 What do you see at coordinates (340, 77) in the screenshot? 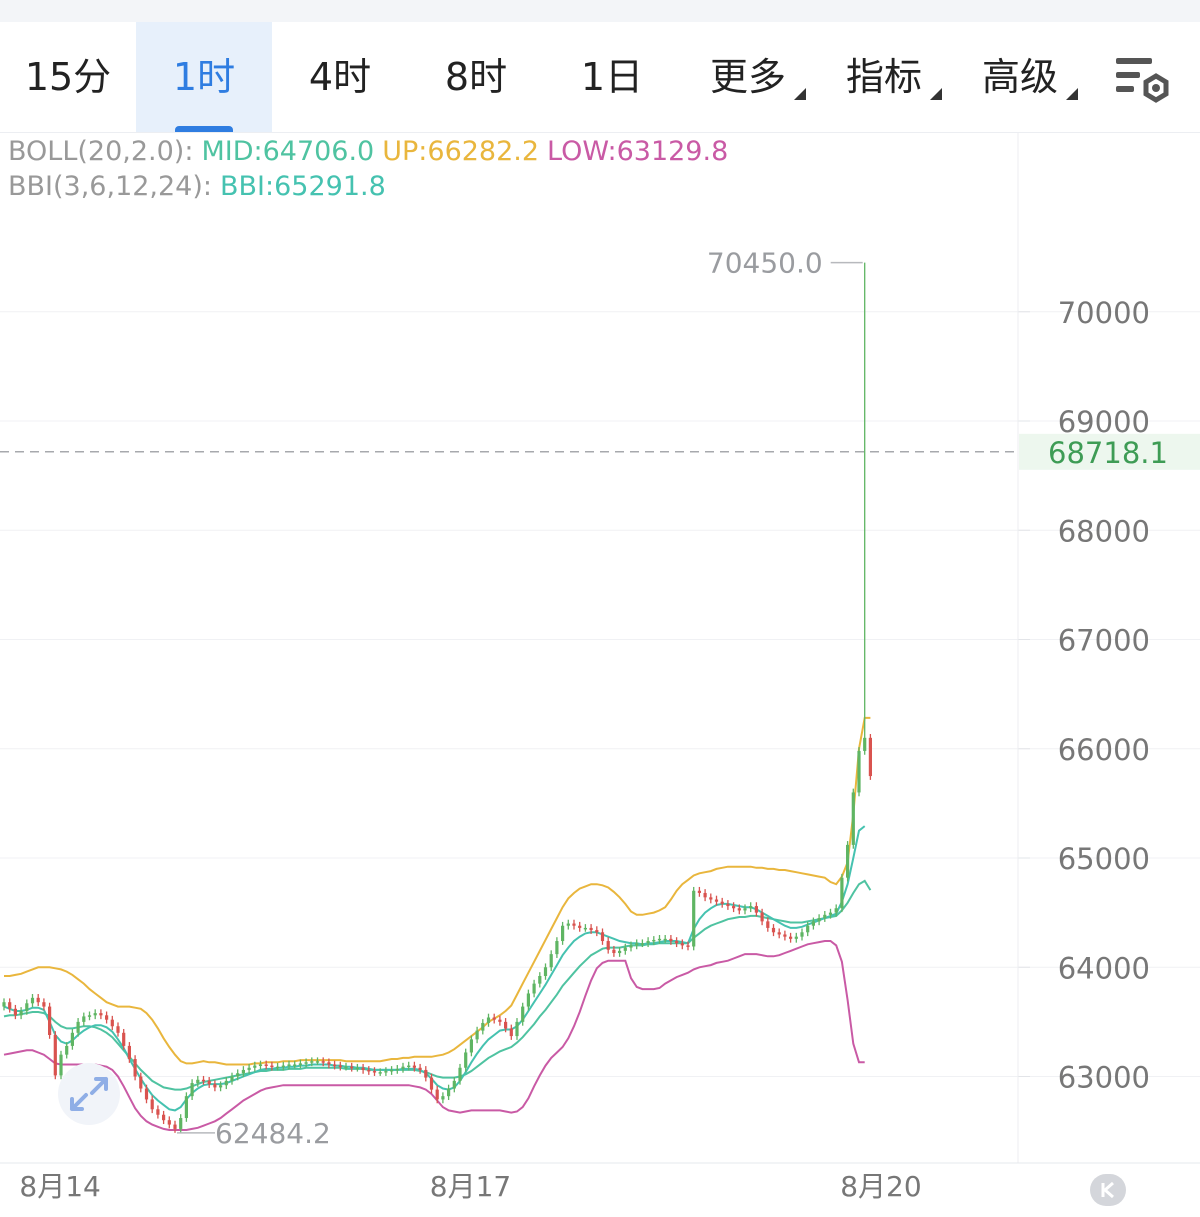
I see `tab-4h: 4时` at bounding box center [340, 77].